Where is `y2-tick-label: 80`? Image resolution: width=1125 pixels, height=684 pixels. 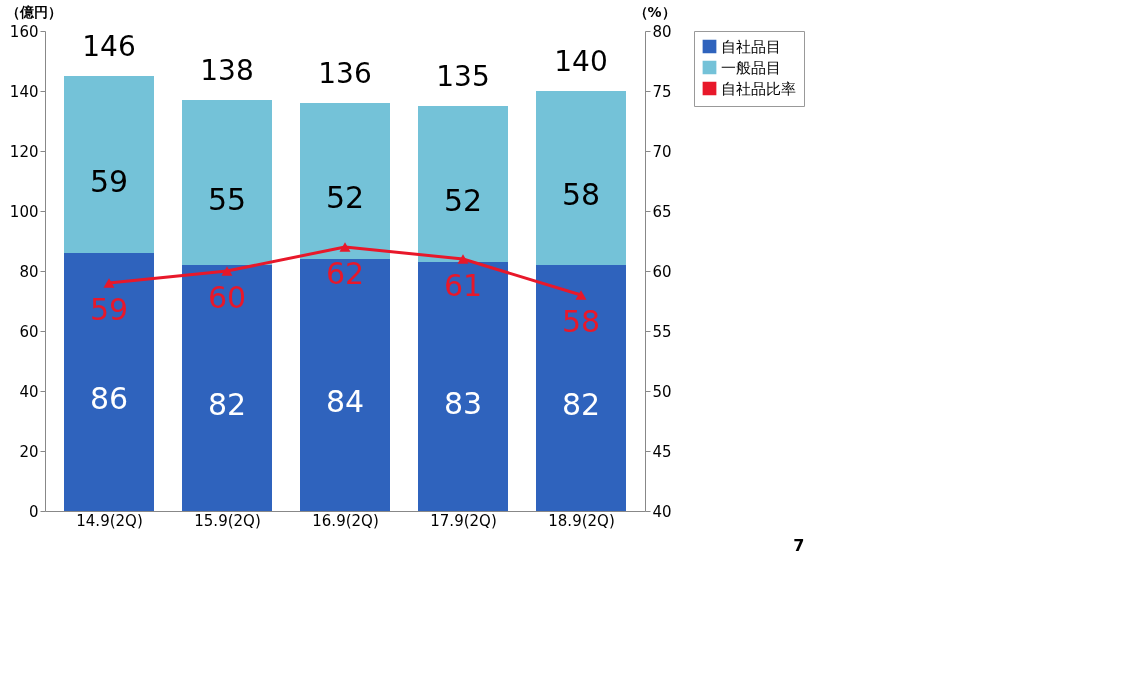
y2-tick-label: 80 is located at coordinates (662, 31).